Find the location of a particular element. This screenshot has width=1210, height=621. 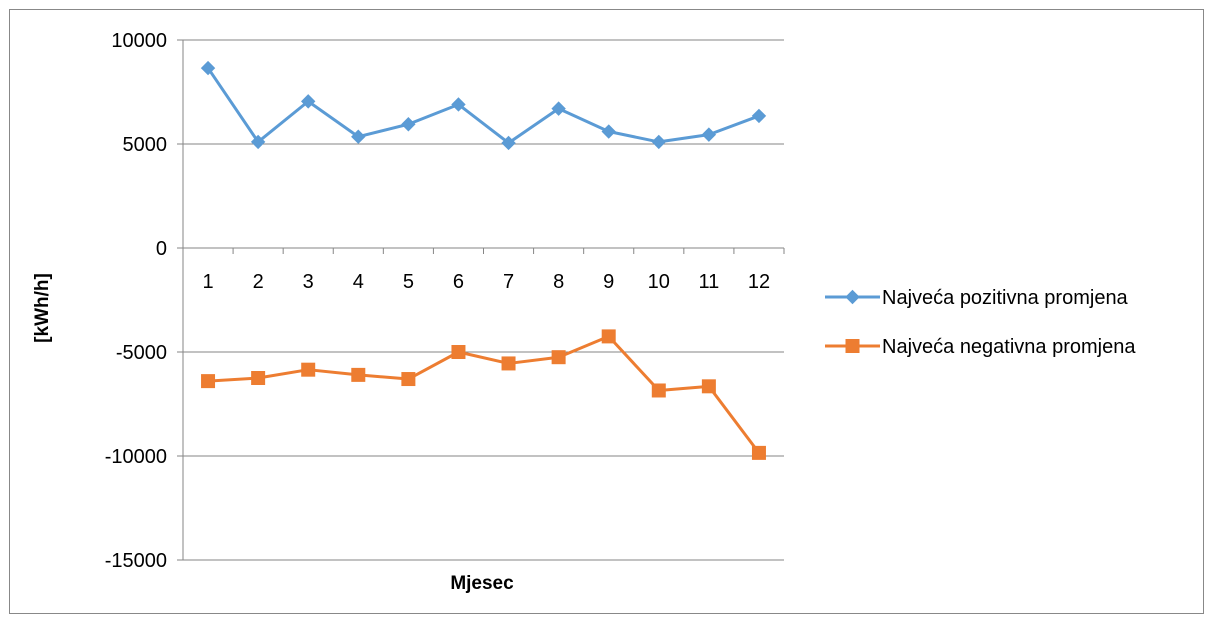

y-tick-label: 0 is located at coordinates (161, 249).